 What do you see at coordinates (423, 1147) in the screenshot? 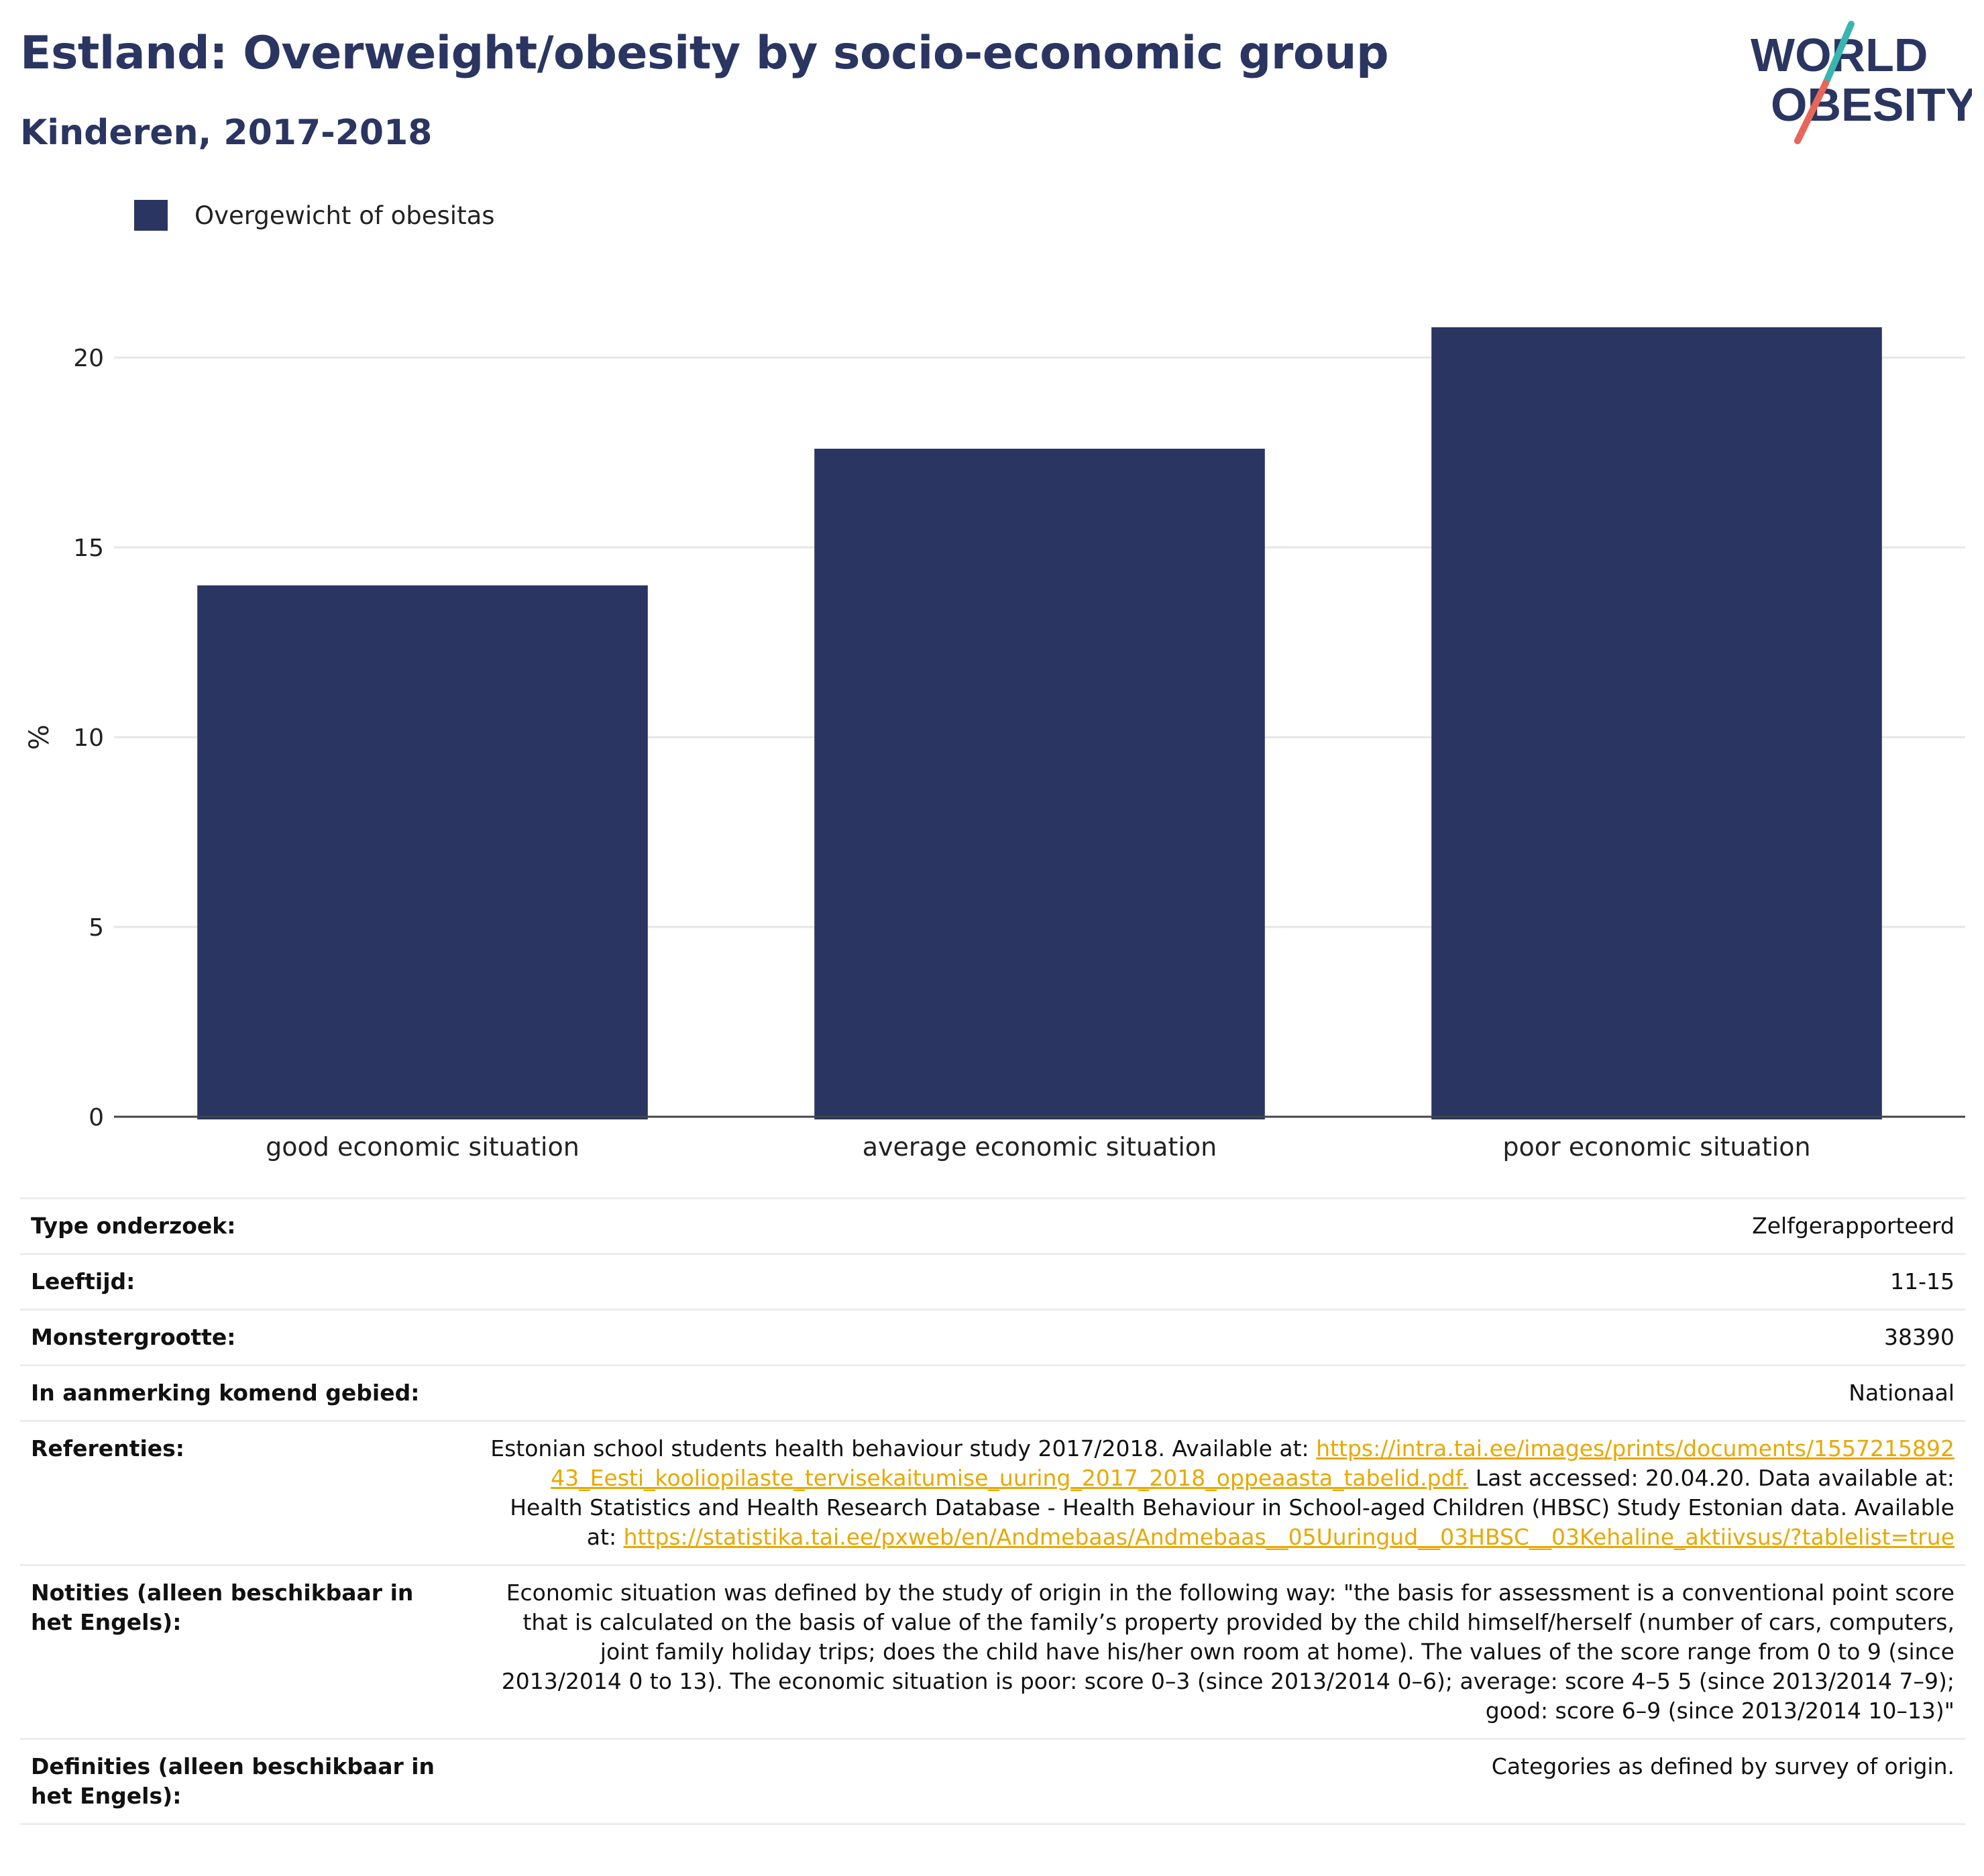
I see `x-tick-label: good economic situation` at bounding box center [423, 1147].